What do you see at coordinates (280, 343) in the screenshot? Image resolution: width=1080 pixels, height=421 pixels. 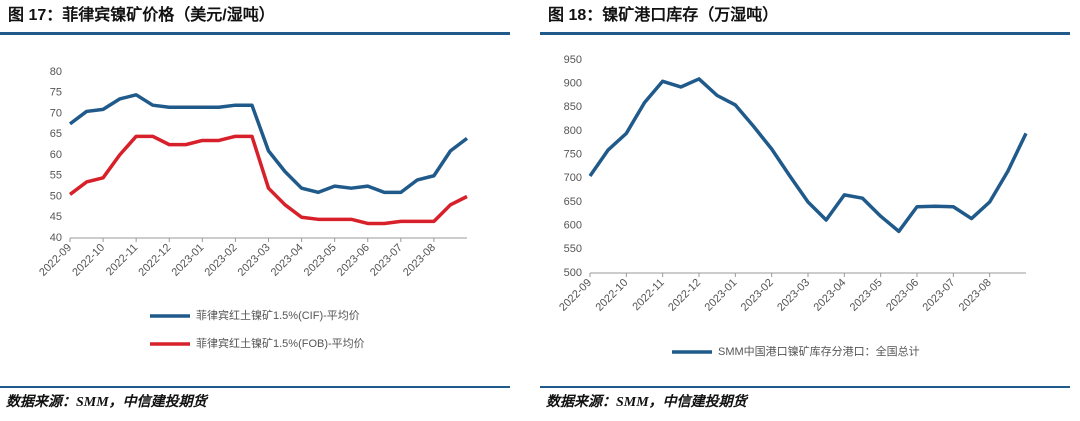 I see `legend-label: 菲律宾红土镍矿1.5%(FOB)-平均价` at bounding box center [280, 343].